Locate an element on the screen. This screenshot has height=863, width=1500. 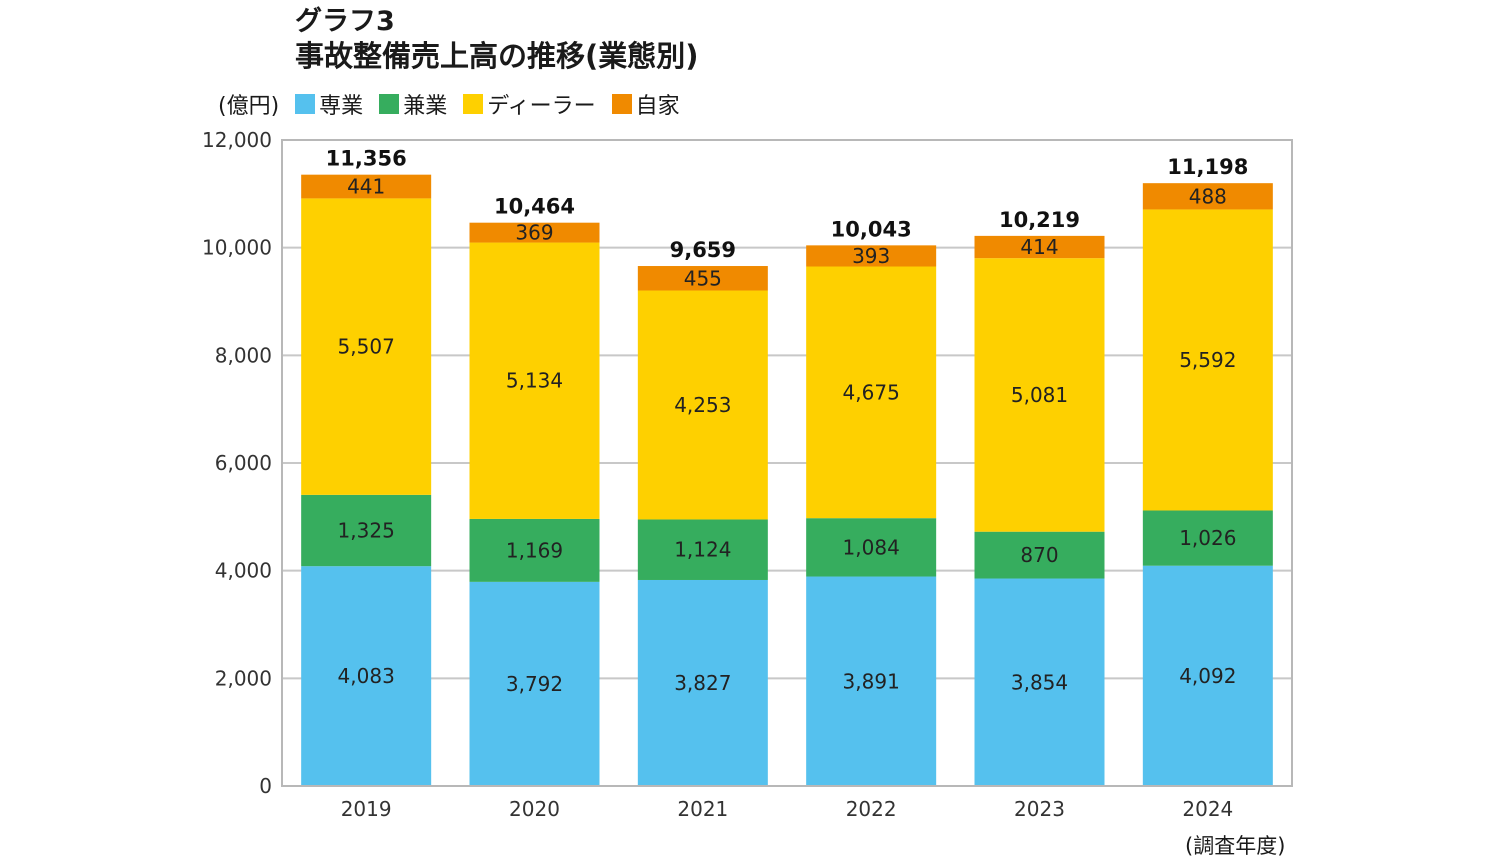
total-label: 11,356 is located at coordinates (366, 159).